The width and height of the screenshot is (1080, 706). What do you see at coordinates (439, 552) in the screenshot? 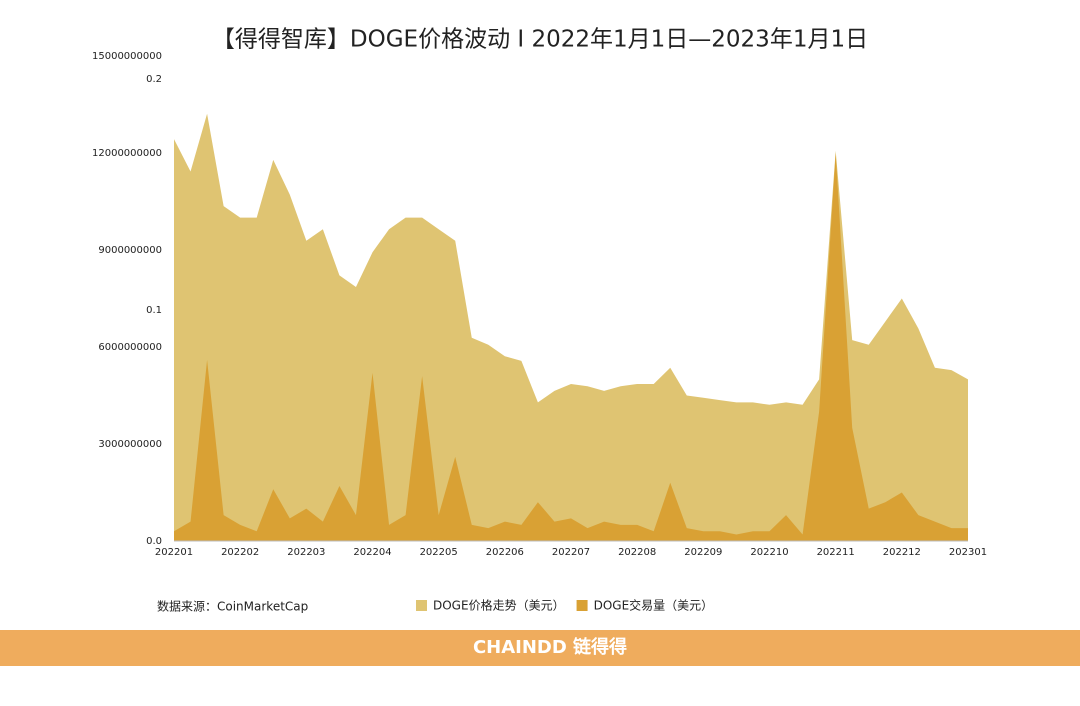
I see `x-tick-label: 202205` at bounding box center [439, 552].